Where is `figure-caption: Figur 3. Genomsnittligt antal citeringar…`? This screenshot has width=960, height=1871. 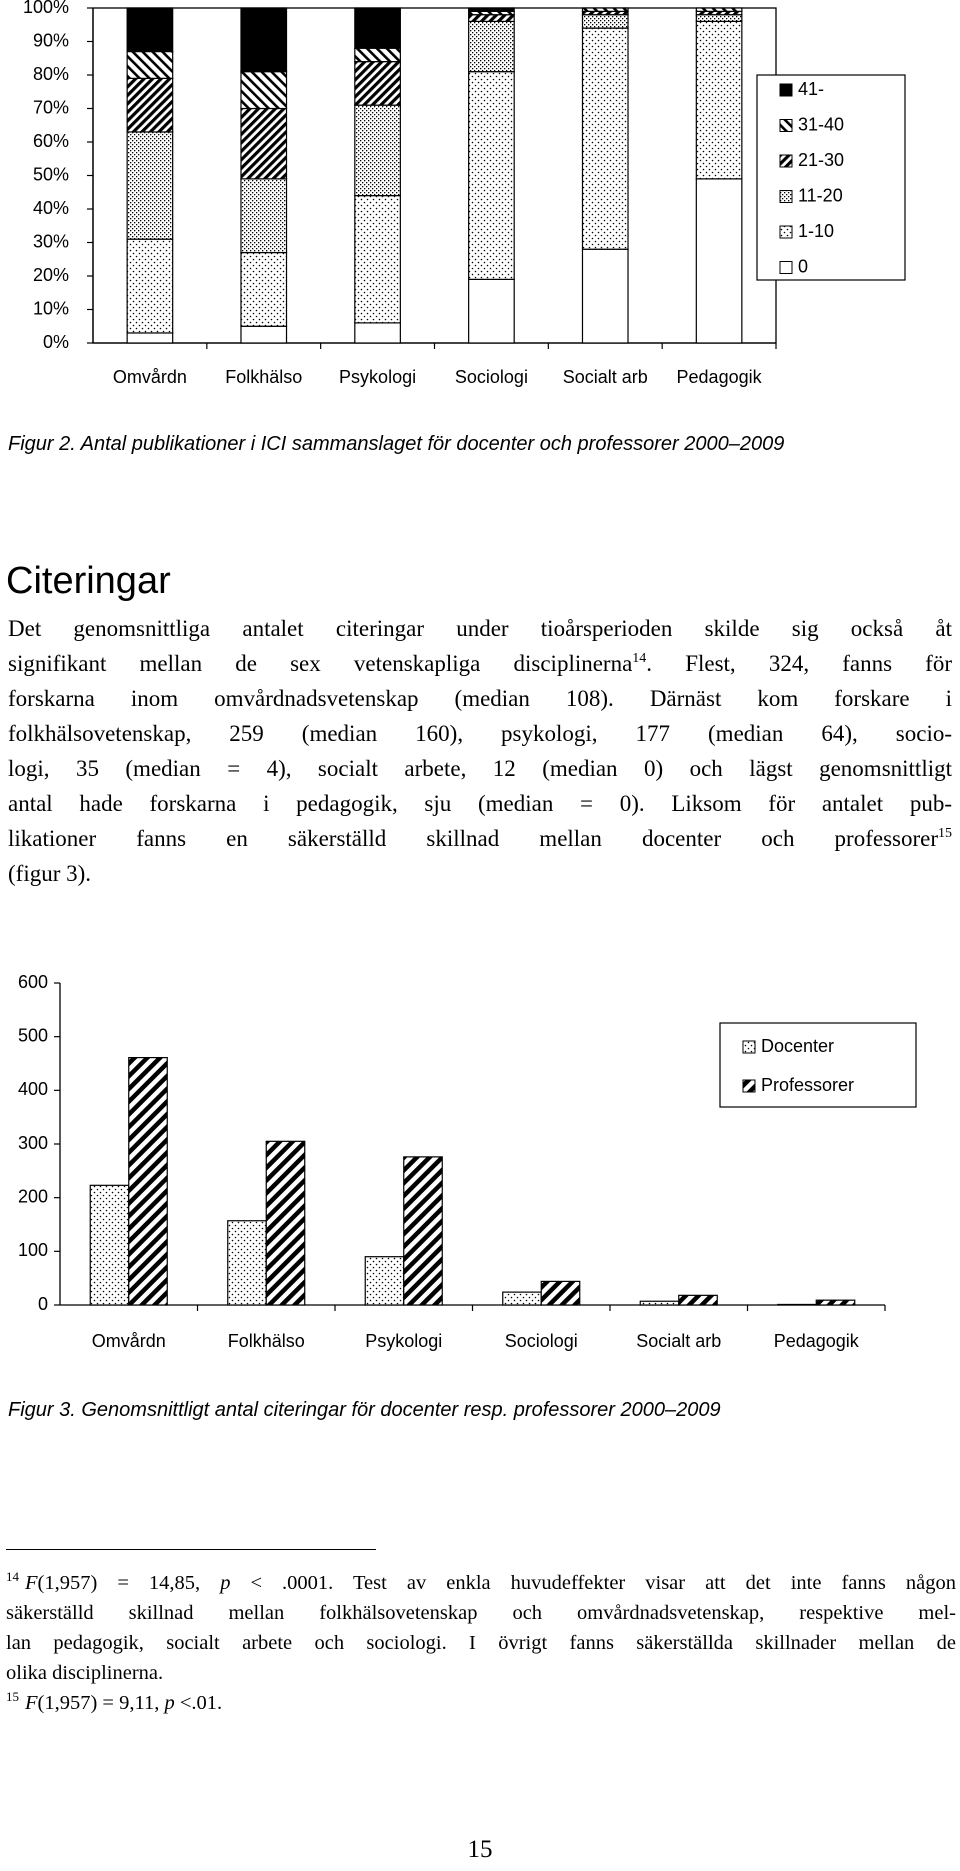
figure-caption: Figur 3. Genomsnittligt antal citeringar… is located at coordinates (364, 1410).